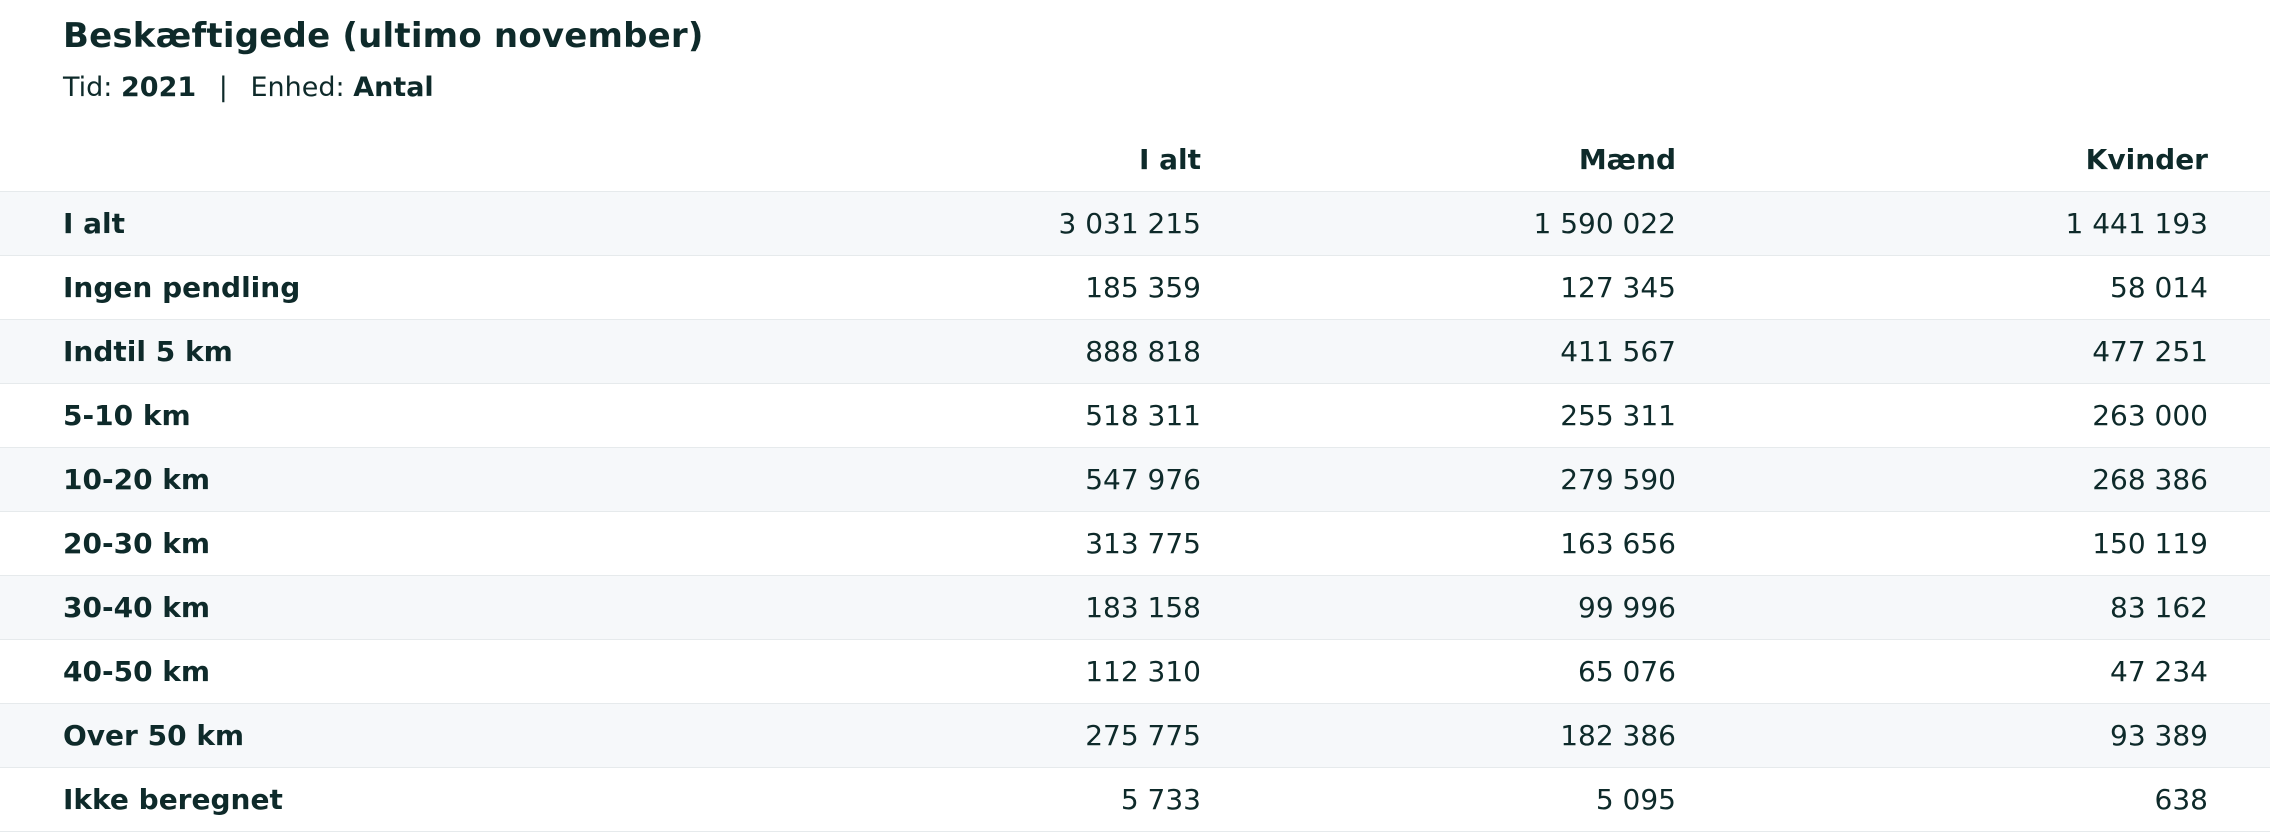 This screenshot has height=832, width=2270. I want to click on table-meta: Tid: 2021 | Enhed: Antal, so click(248, 88).